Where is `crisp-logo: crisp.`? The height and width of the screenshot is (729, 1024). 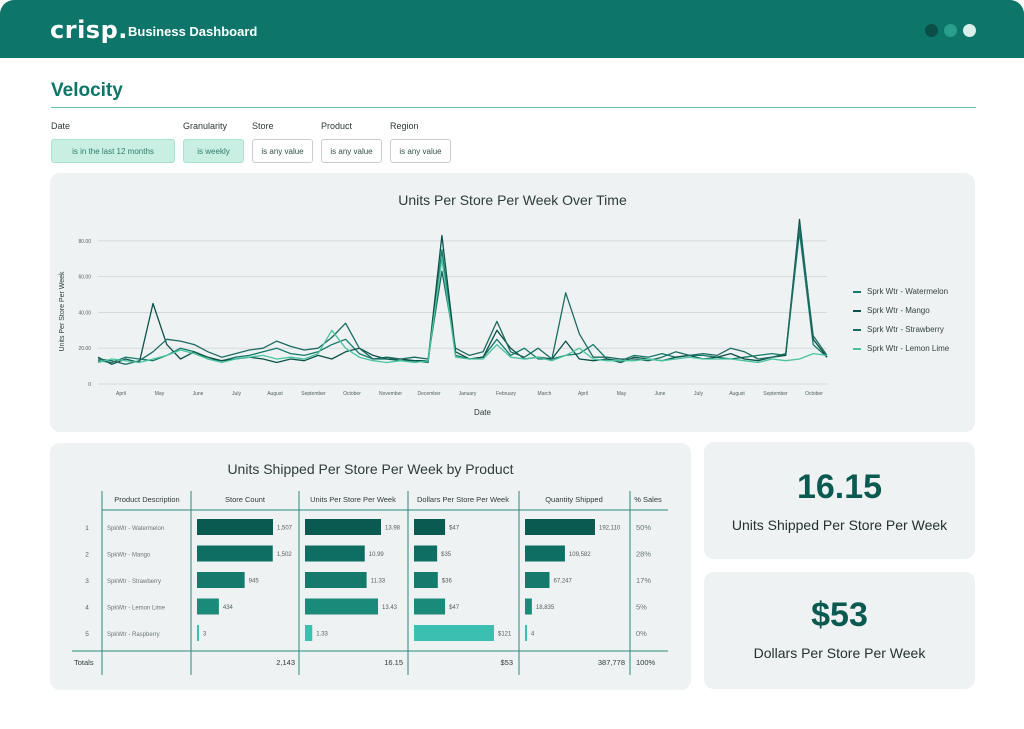 crisp-logo: crisp. is located at coordinates (89, 30).